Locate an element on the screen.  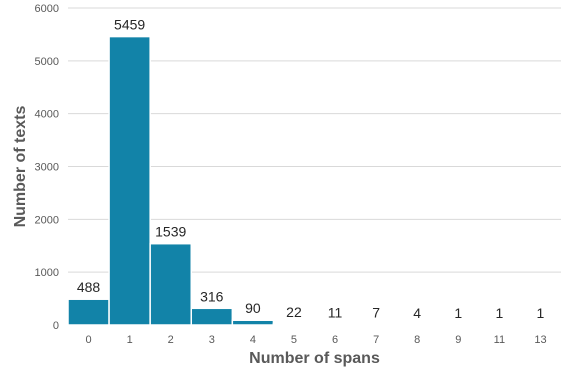
x-axis-ticks: 0 1 2 3 4 5 6 7 8 9 11 13 is located at coordinates (315, 340).